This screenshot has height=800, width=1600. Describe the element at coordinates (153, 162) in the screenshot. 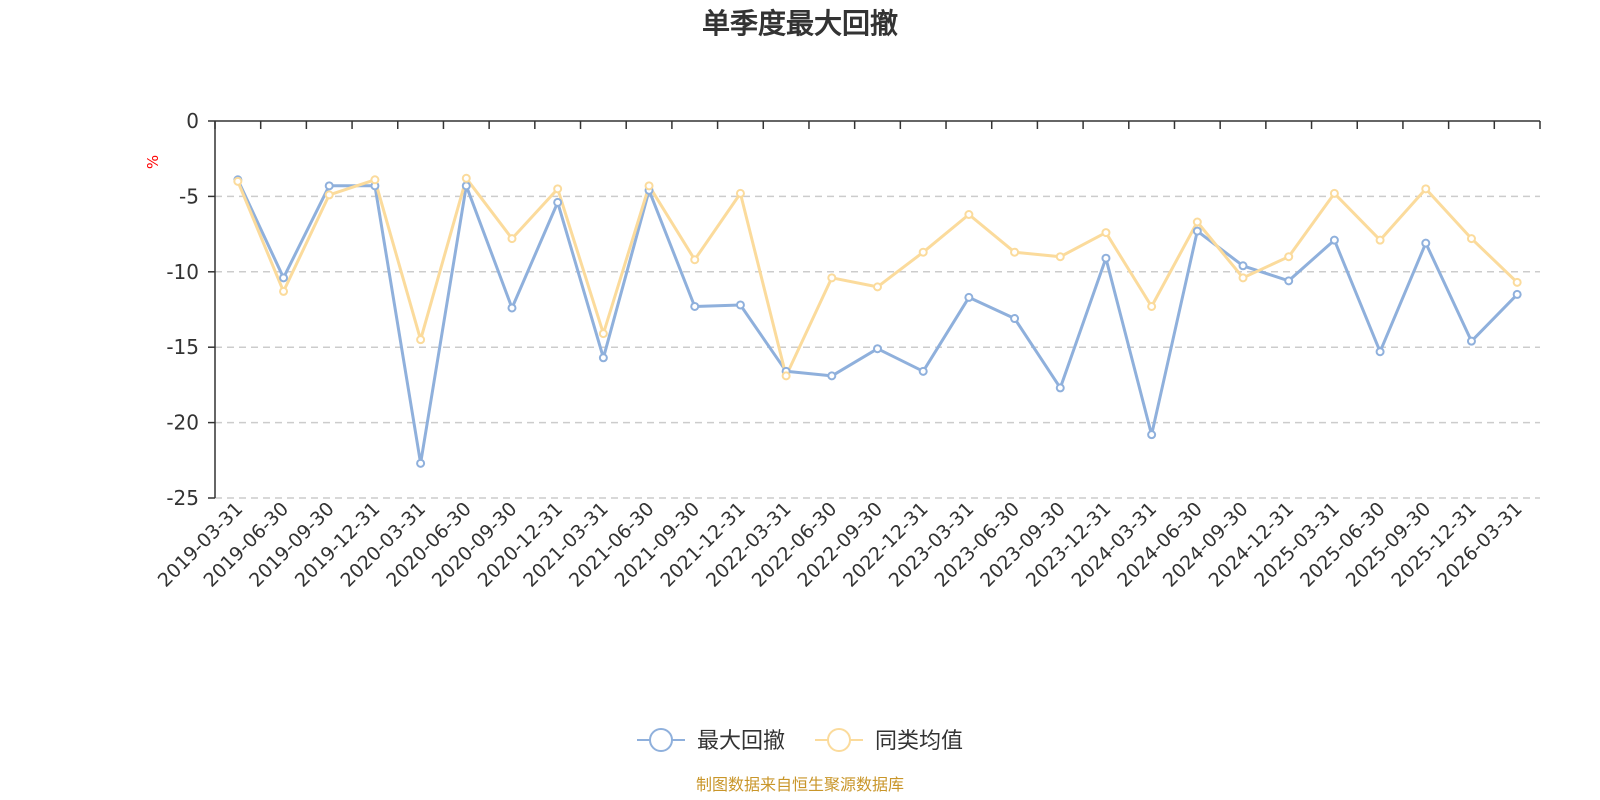

I see `y-axis-unit: %` at that location.